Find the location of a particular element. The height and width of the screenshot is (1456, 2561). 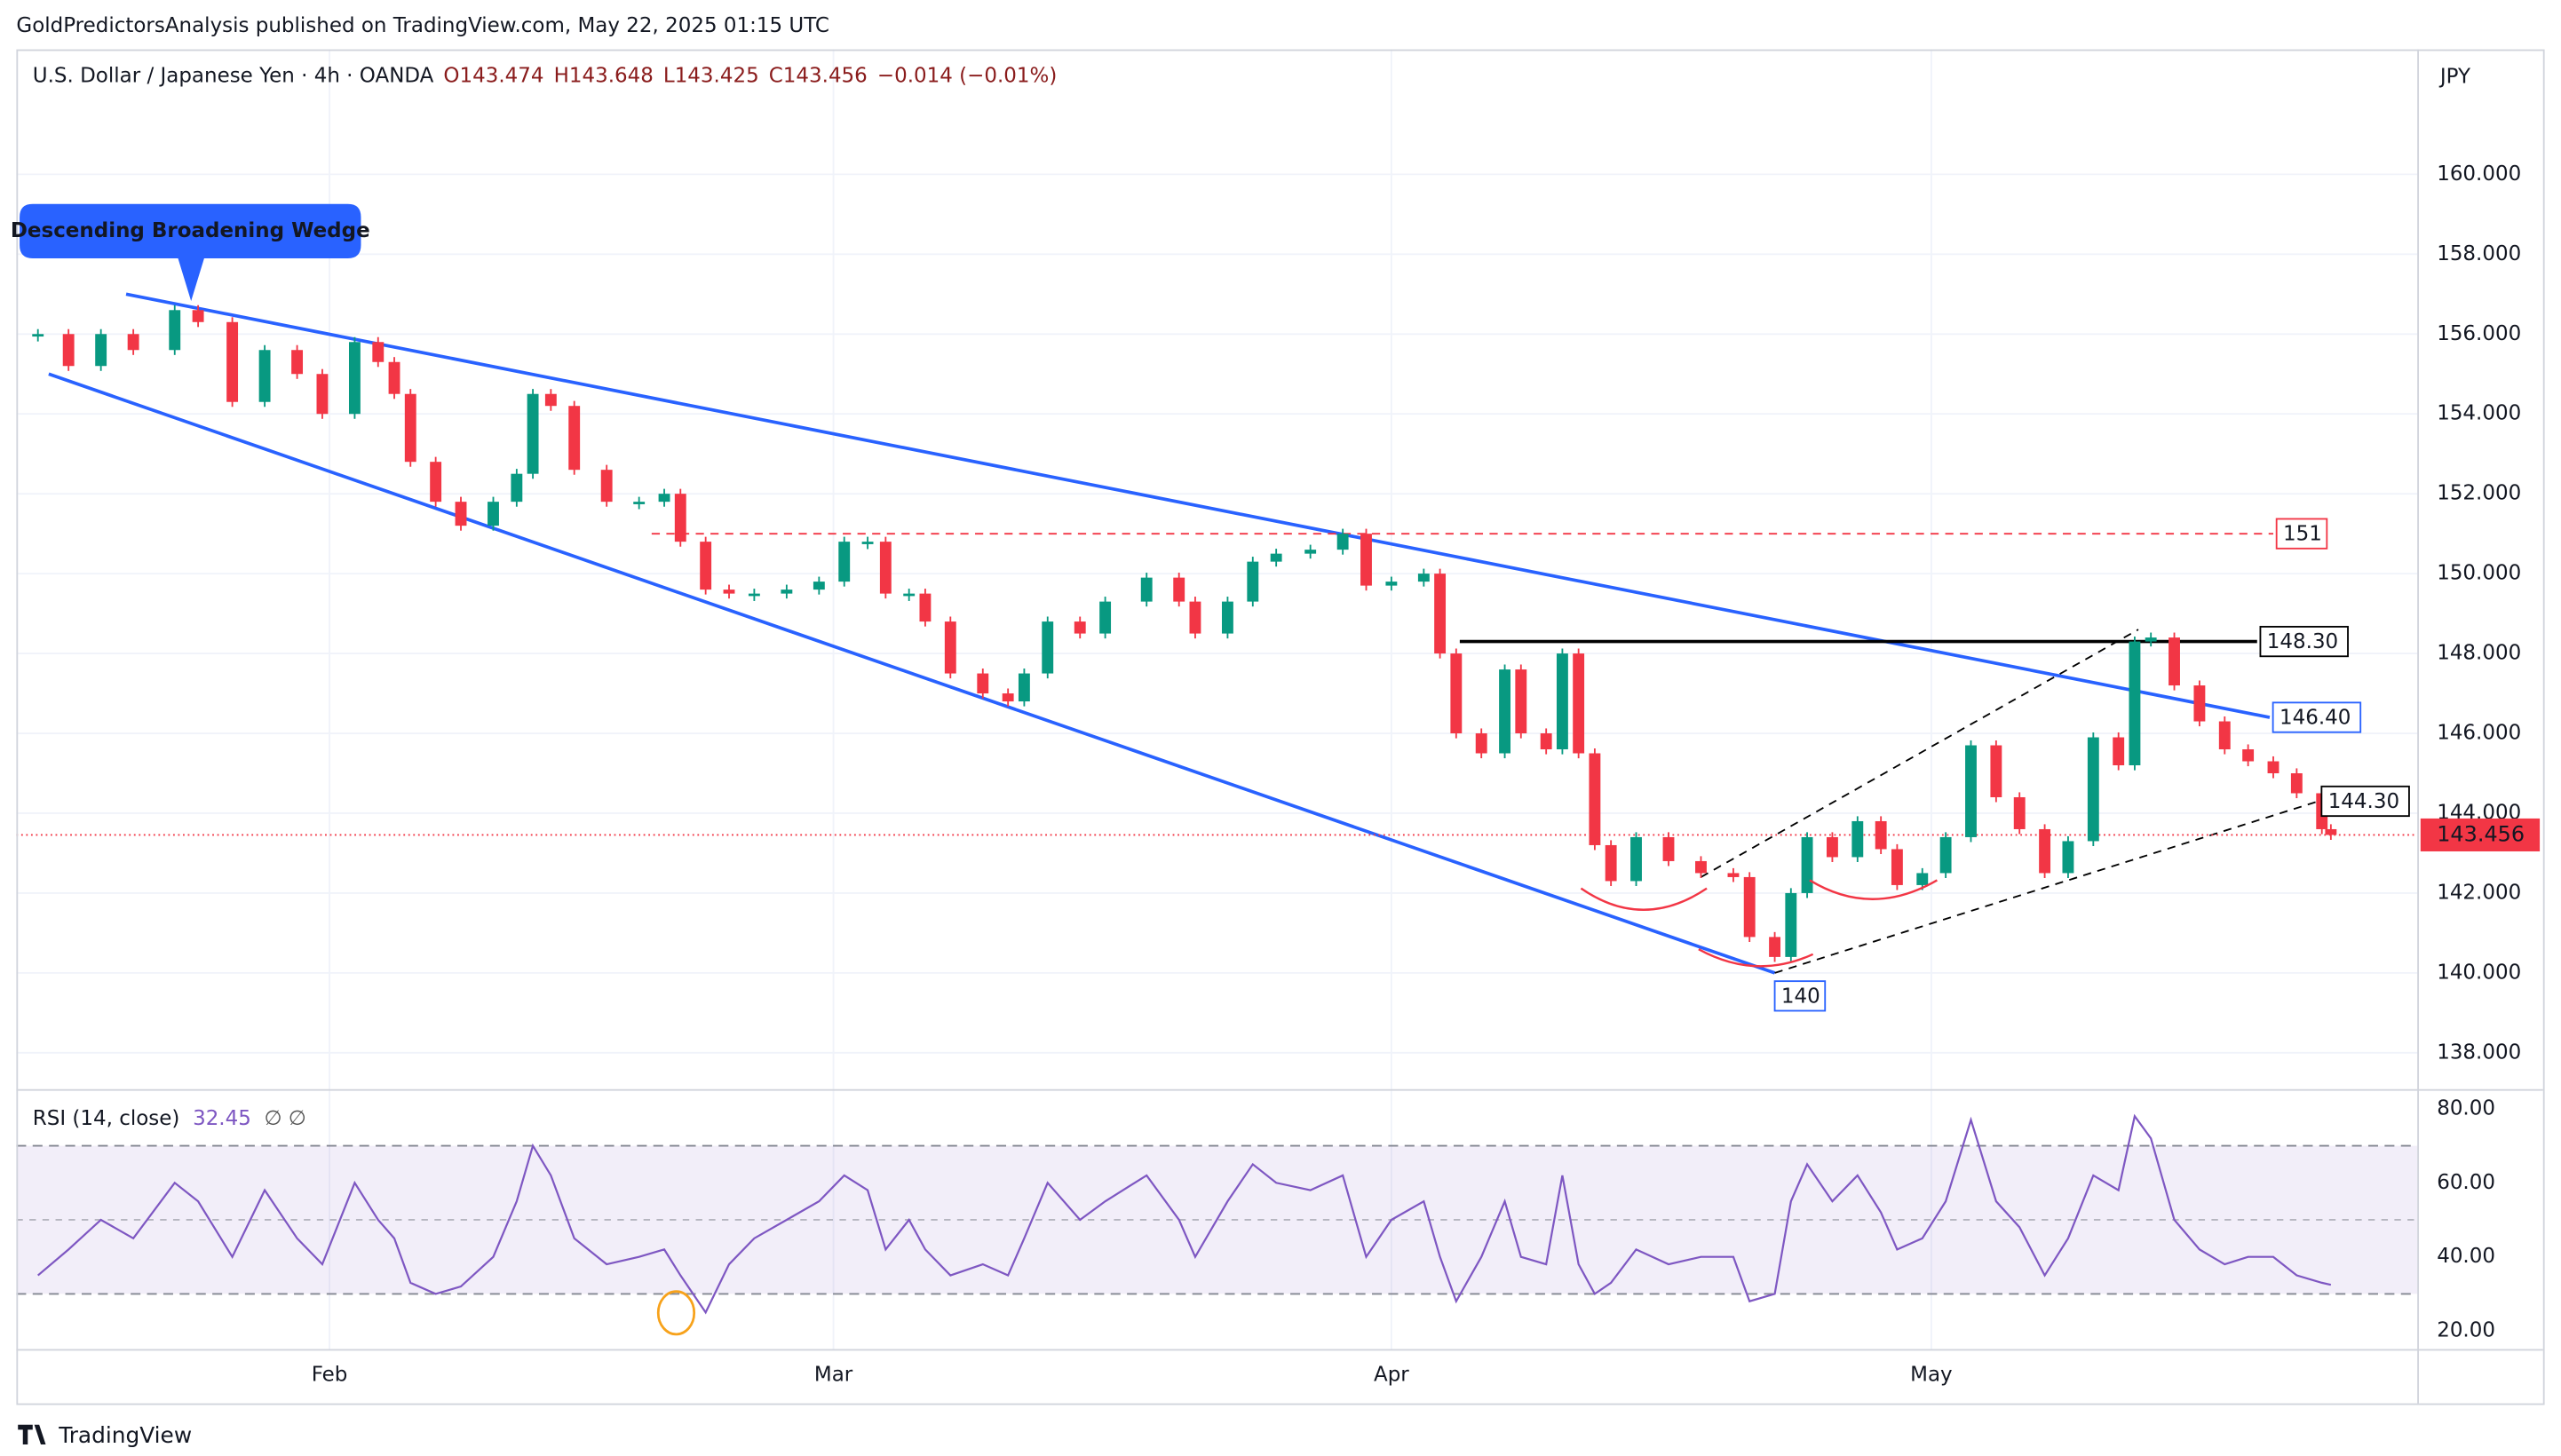

quote-change: −0.014 (−0.01%) is located at coordinates (967, 75).